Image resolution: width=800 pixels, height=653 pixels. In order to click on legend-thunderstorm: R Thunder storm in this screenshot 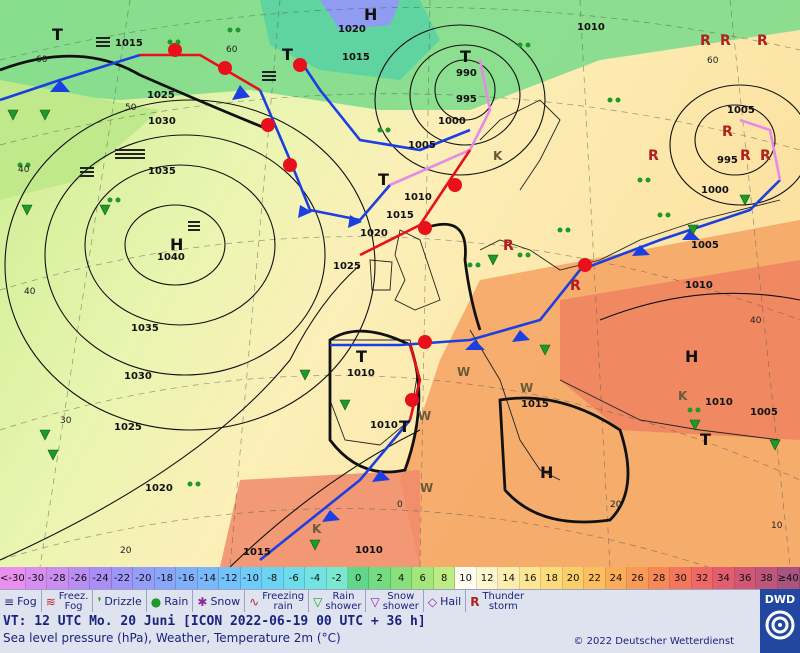, I will do `click(497, 601)`.